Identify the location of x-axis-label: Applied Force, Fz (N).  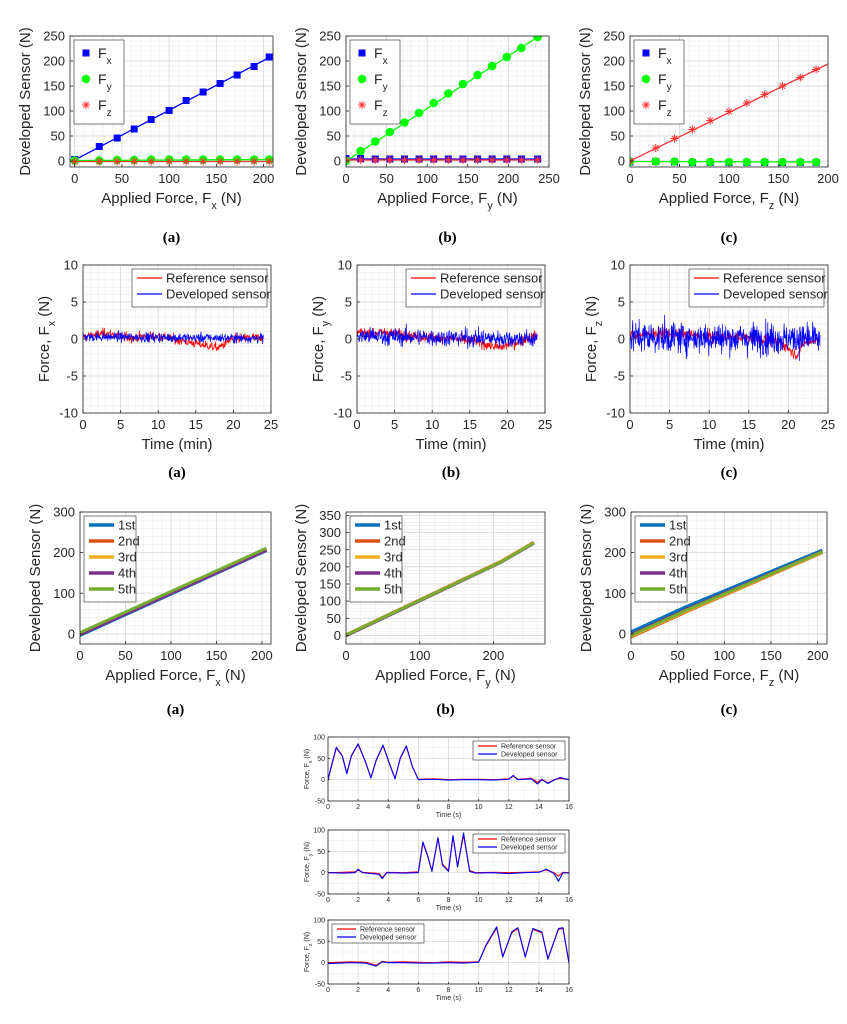
(729, 678).